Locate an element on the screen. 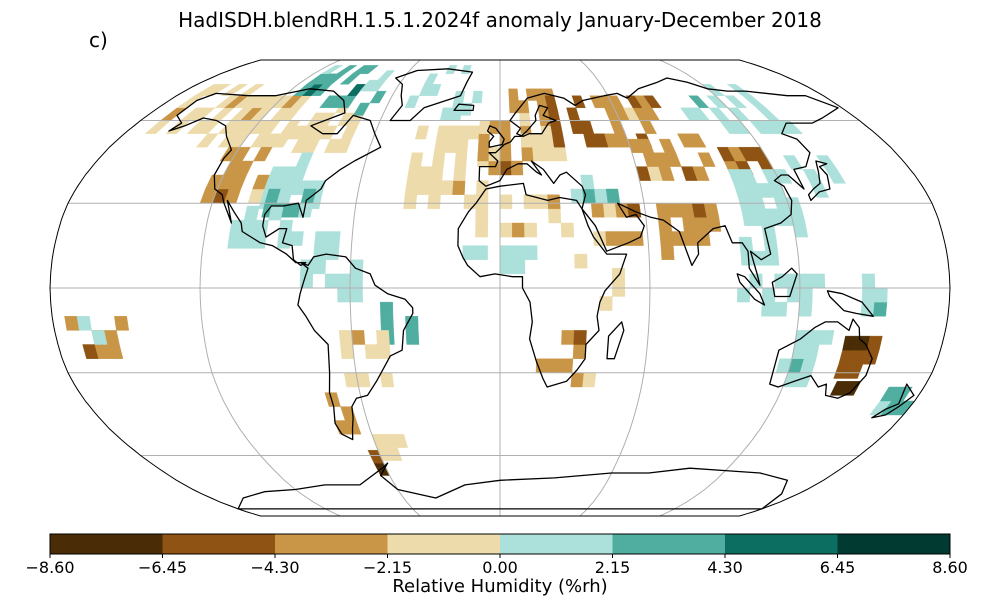 This screenshot has height=600, width=1000. panel-label: c) is located at coordinates (98, 40).